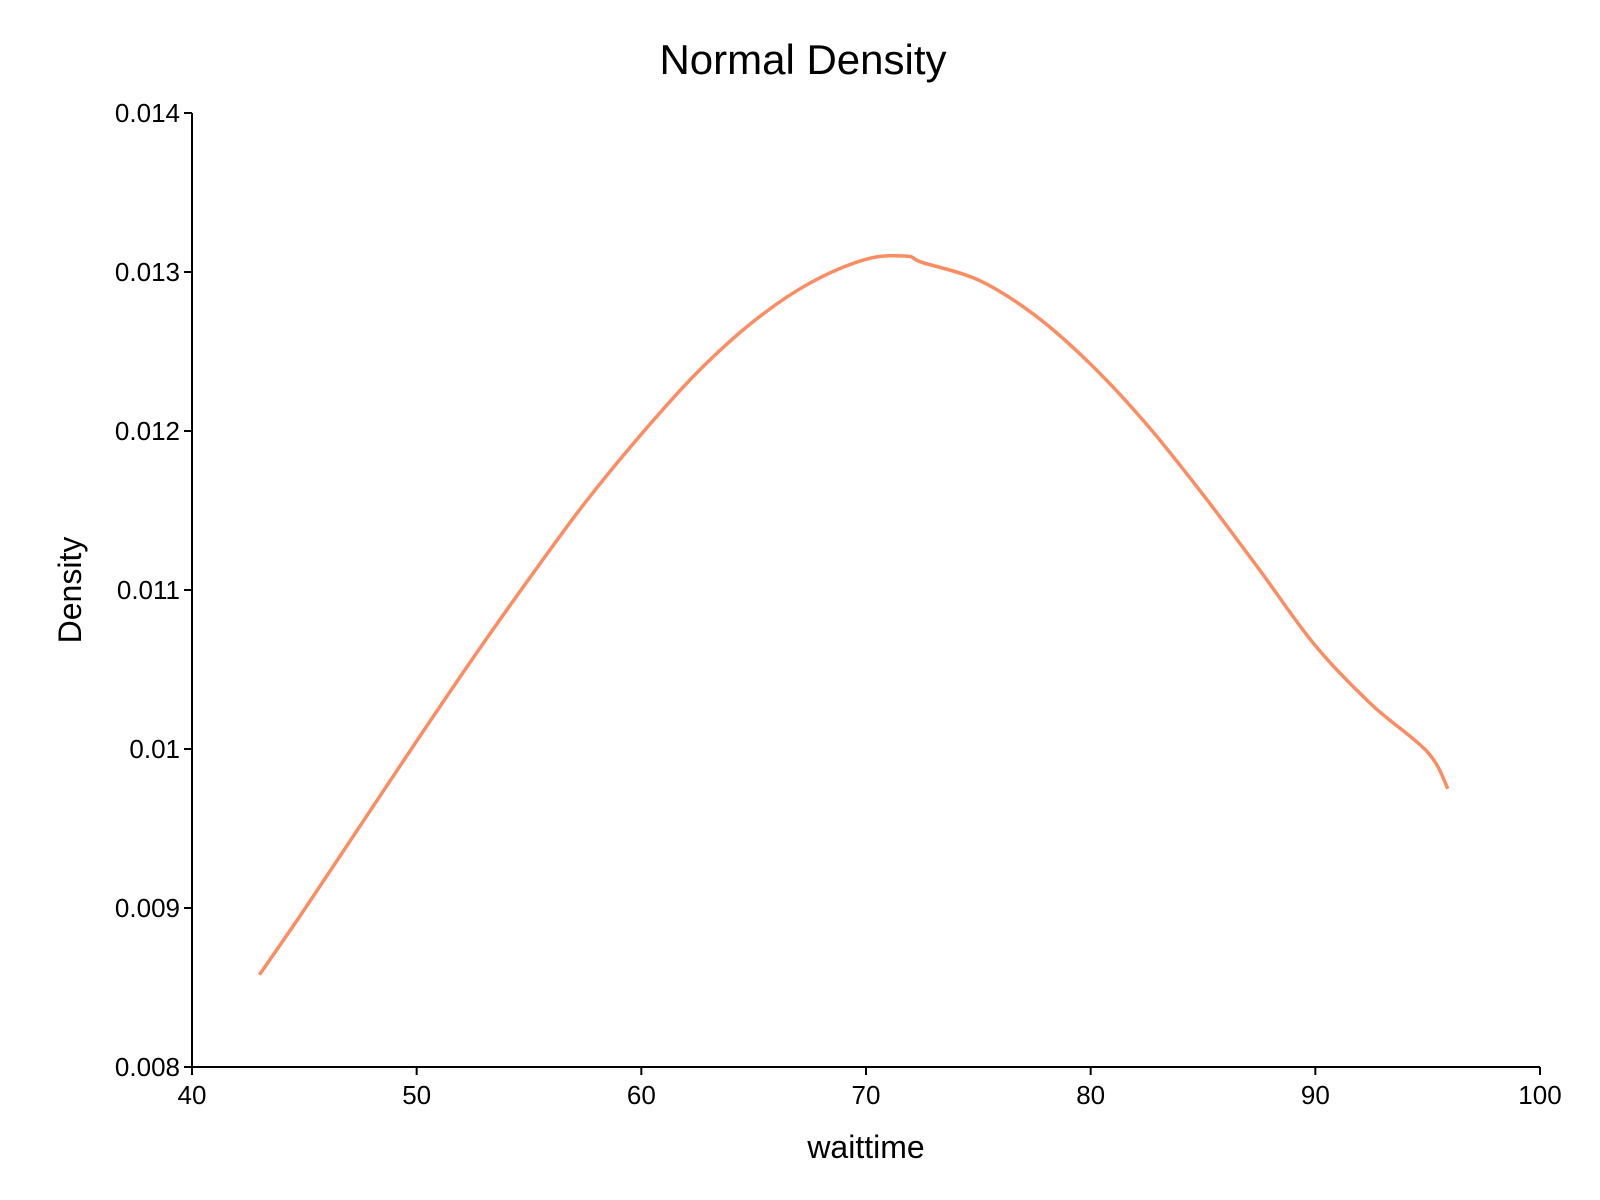  Describe the element at coordinates (147, 272) in the screenshot. I see `y-tick-label: 0.013` at that location.